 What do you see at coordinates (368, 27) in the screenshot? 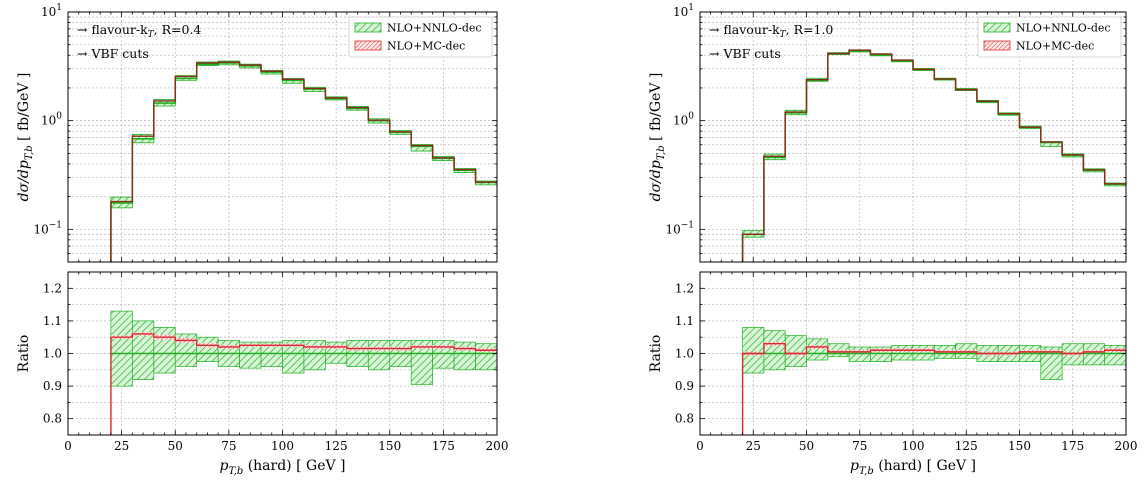
I see `legend-swatch-nnlo` at bounding box center [368, 27].